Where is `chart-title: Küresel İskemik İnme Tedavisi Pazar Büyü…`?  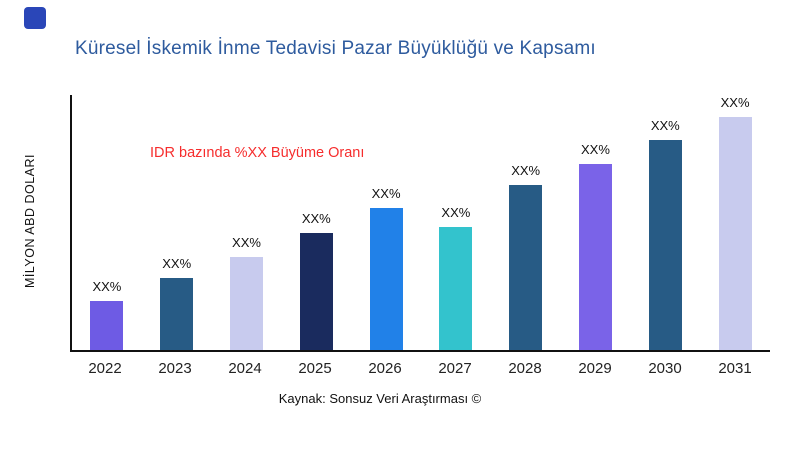
chart-title: Küresel İskemik İnme Tedavisi Pazar Büyü… is located at coordinates (335, 48).